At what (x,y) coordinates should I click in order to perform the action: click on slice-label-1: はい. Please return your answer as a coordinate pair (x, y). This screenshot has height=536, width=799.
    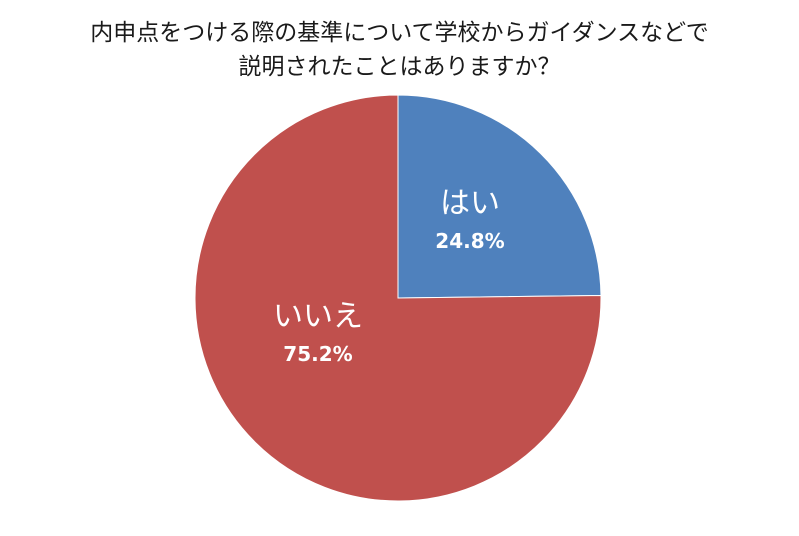
    Looking at the image, I should click on (470, 203).